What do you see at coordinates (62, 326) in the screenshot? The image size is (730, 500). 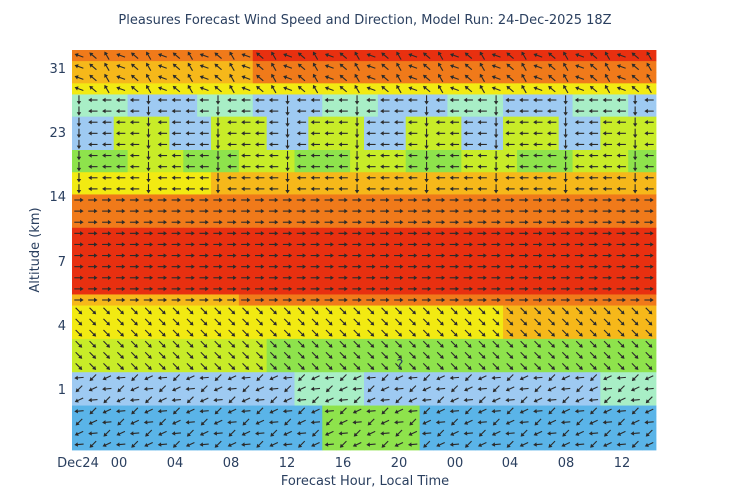 I see `y-tick-label: 4` at bounding box center [62, 326].